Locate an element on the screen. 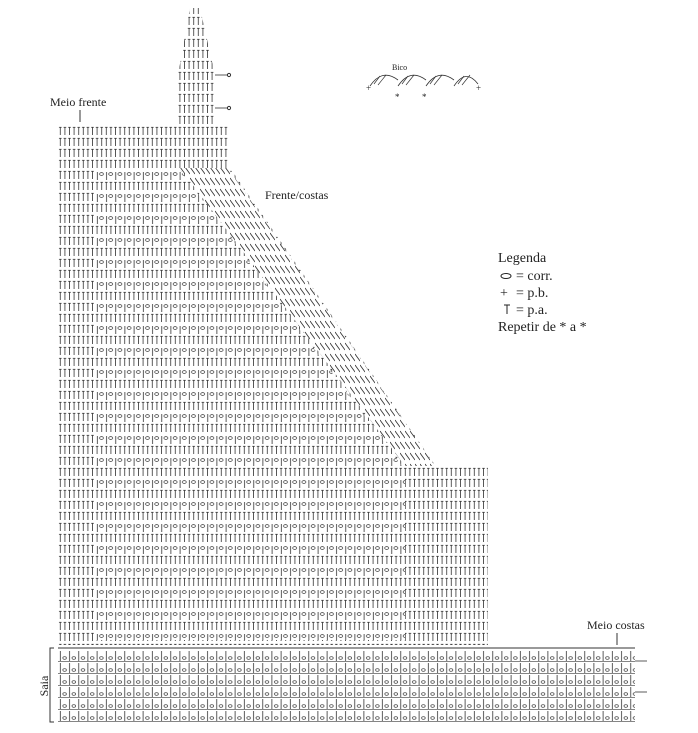 The image size is (698, 733). frente-costas-label: Frente/costas is located at coordinates (297, 195).